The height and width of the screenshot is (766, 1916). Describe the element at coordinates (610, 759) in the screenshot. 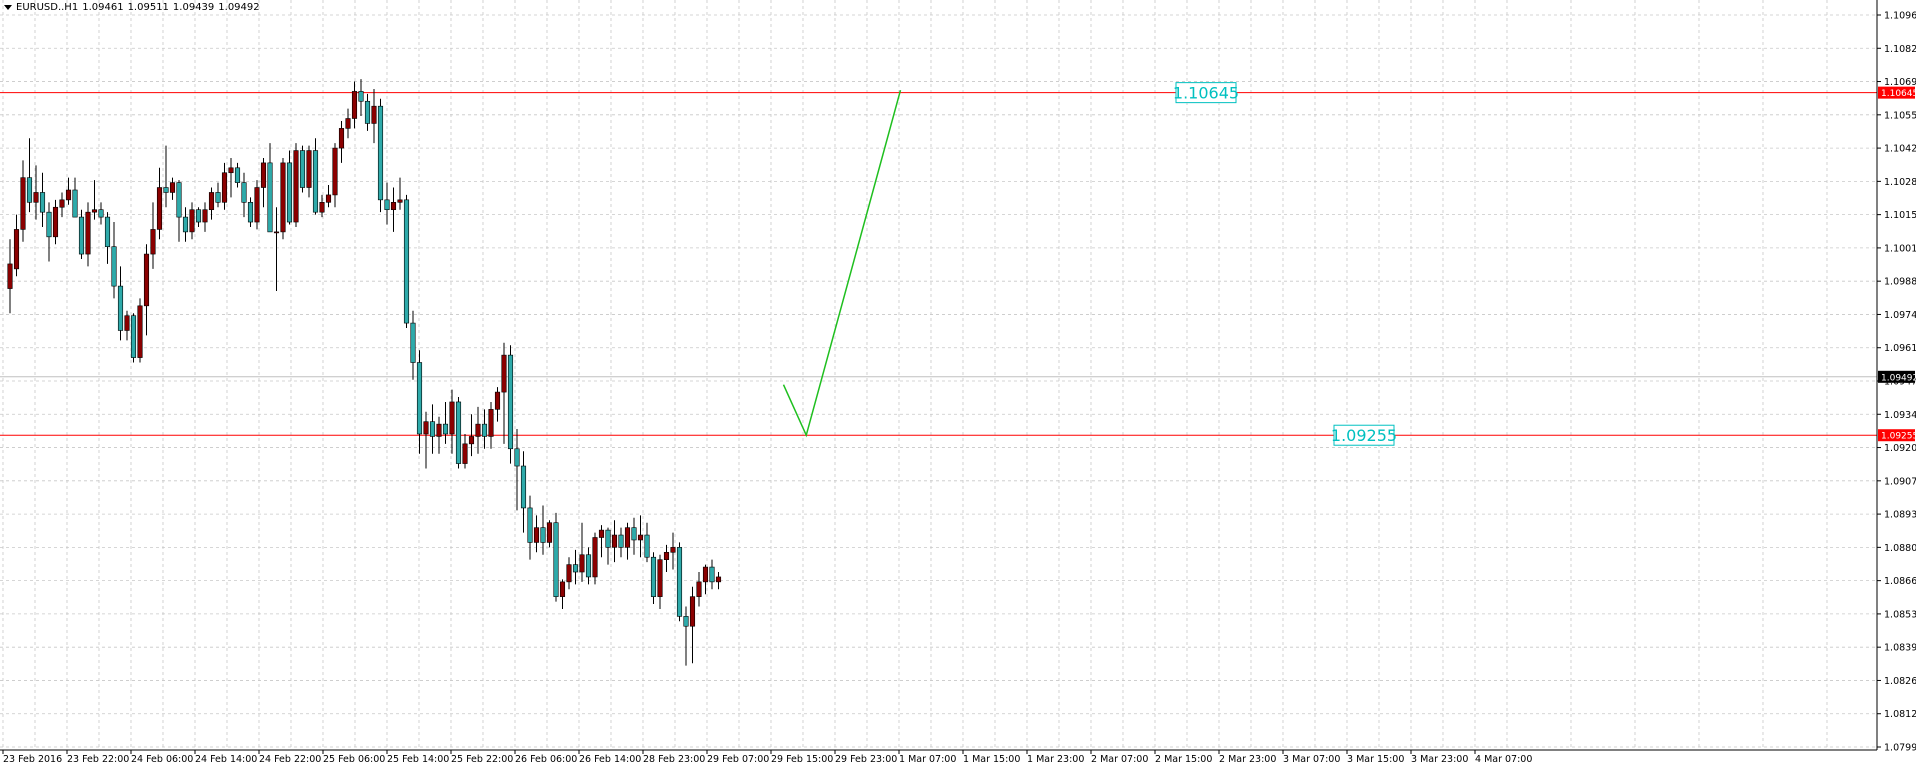

I see `time-tick-label: 26 Feb 14:00` at that location.